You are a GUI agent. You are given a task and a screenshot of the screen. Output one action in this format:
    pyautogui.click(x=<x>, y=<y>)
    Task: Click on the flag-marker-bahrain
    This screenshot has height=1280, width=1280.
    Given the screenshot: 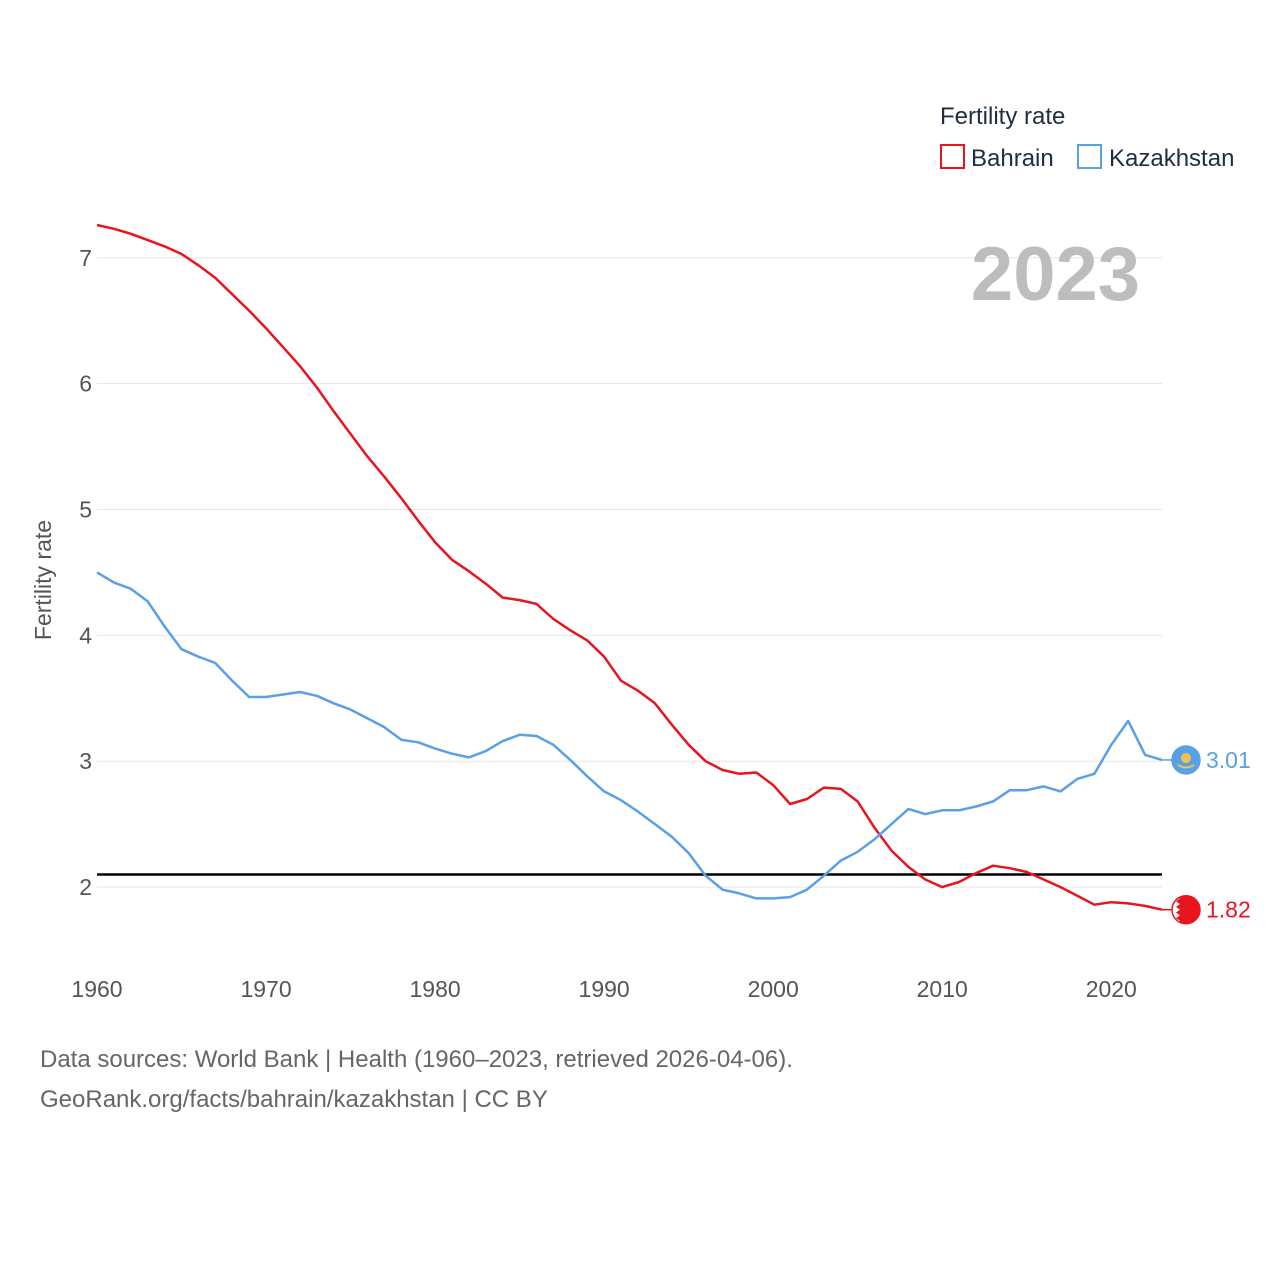 What is the action you would take?
    pyautogui.click(x=1186, y=909)
    